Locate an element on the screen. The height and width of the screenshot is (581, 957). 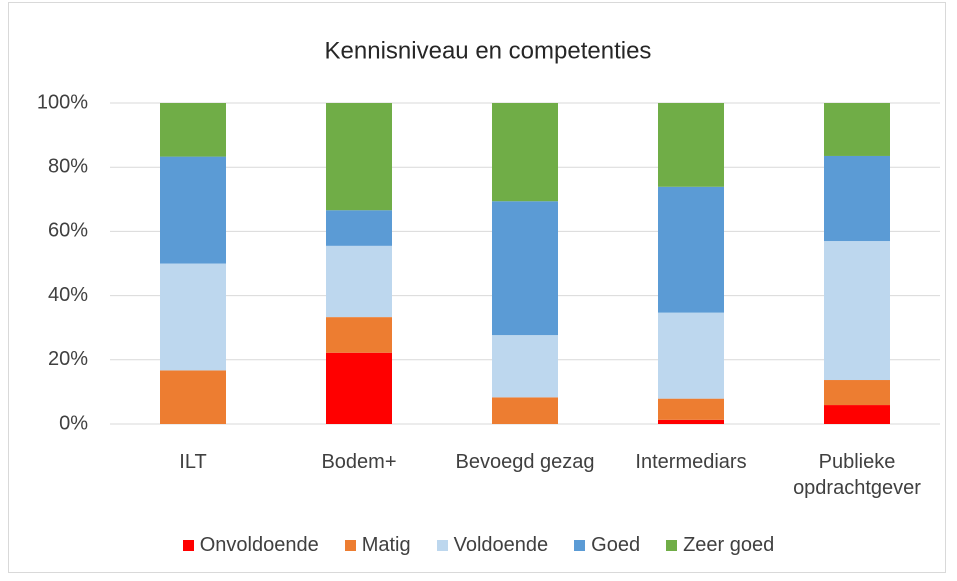
chart-title: Kennisniveau en competenties is located at coordinates (488, 50).